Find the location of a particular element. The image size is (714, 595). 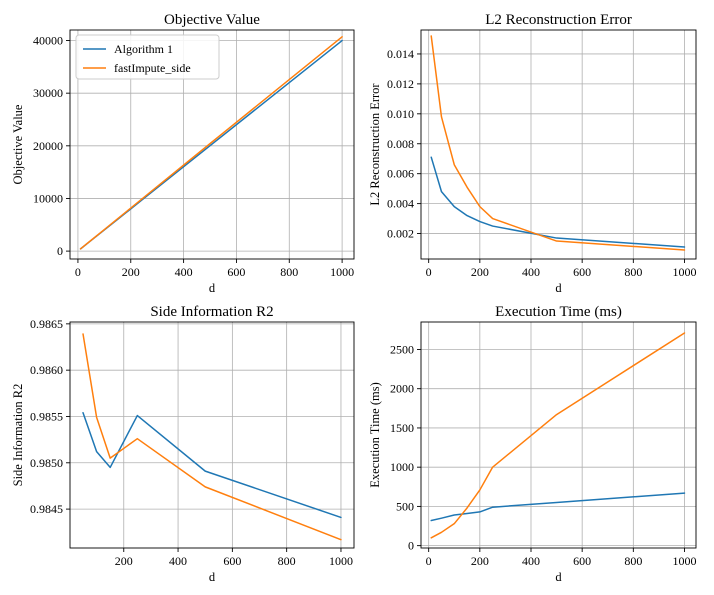

chart-title: Side Information R2 is located at coordinates (211, 312).